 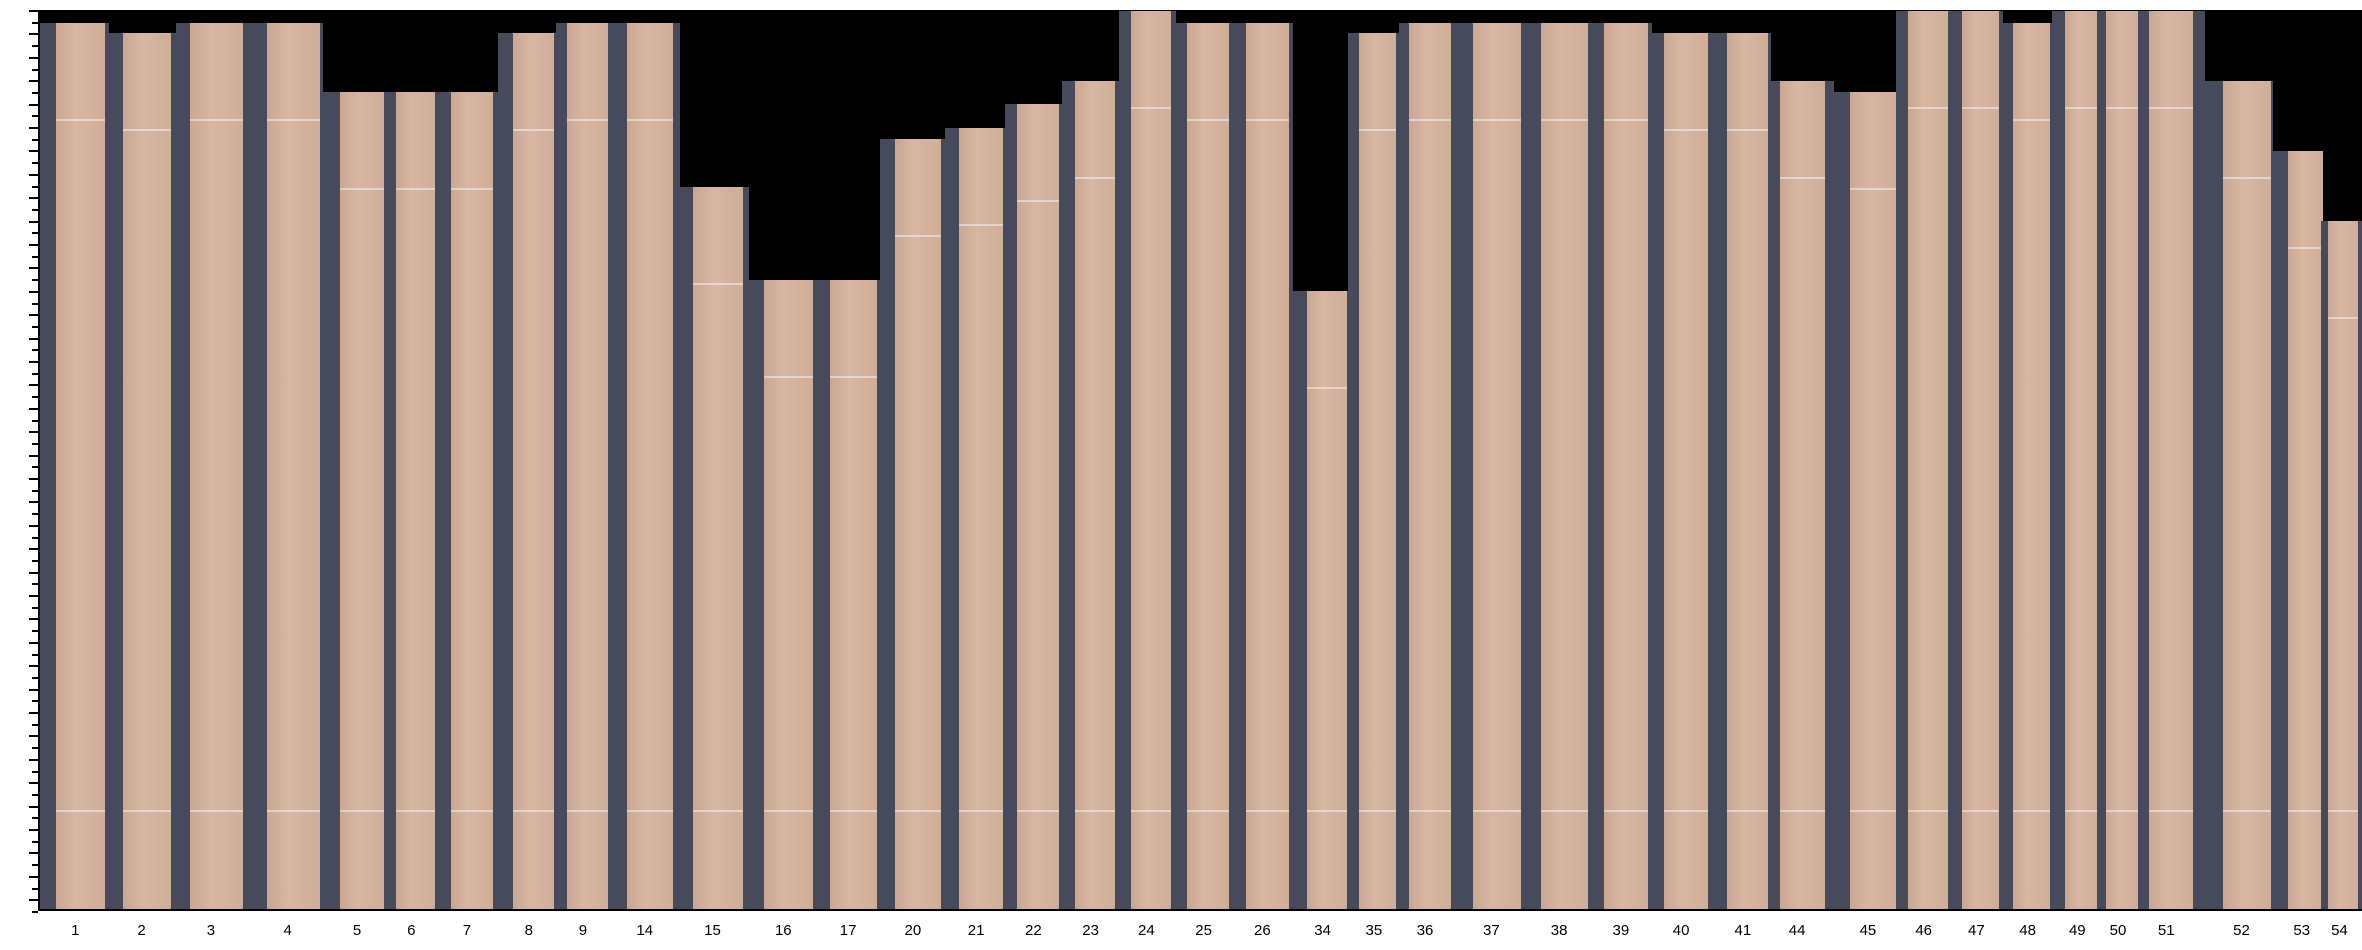 I want to click on x-tick-label: 45, so click(x=1868, y=930).